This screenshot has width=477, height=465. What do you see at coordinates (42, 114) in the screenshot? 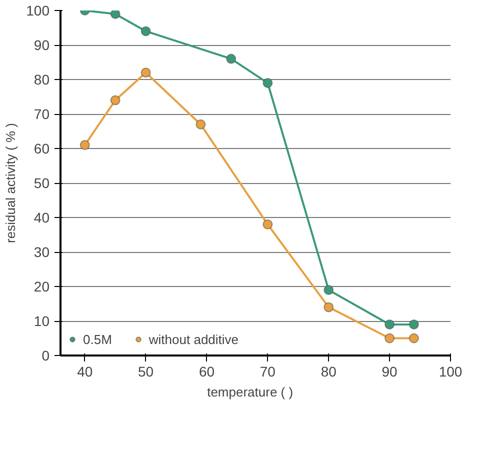
I see `y-tick-label: 70` at bounding box center [42, 114].